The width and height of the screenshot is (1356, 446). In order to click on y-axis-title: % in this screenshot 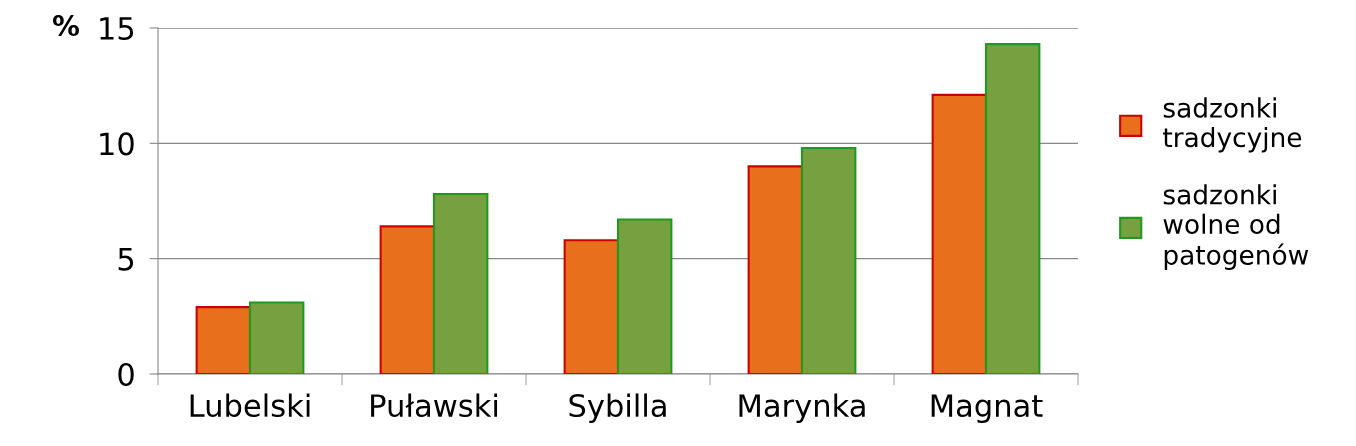, I will do `click(66, 26)`.